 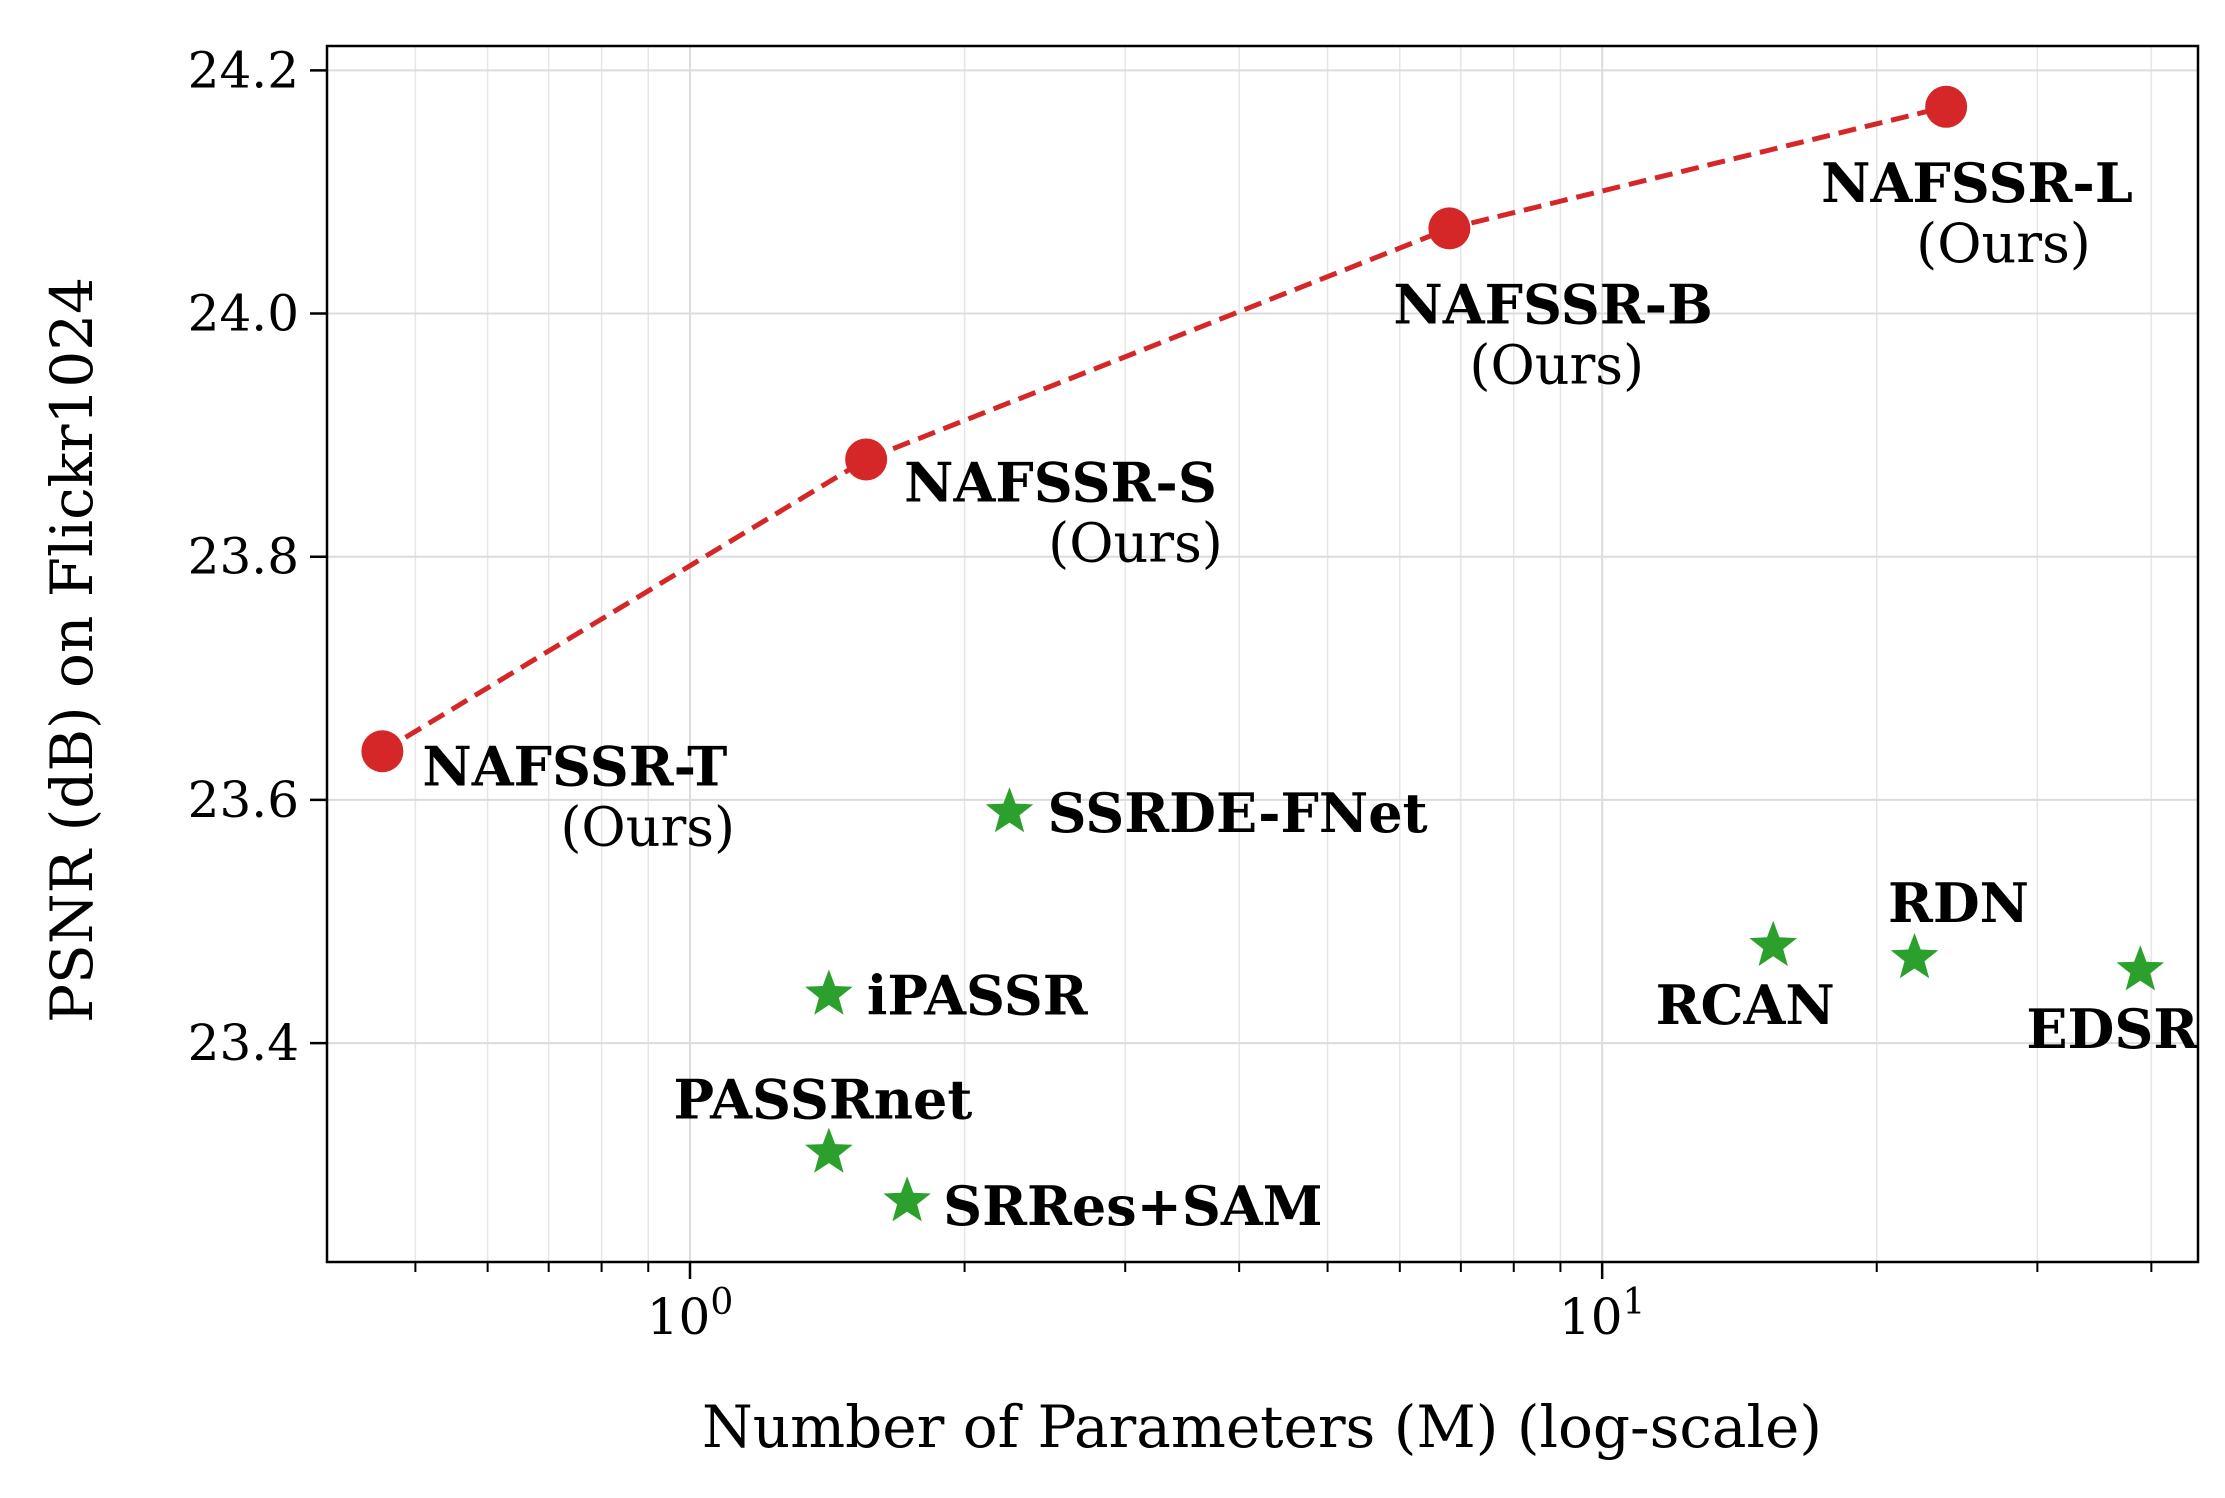 What do you see at coordinates (1745, 1005) in the screenshot?
I see `data-label: RCAN` at bounding box center [1745, 1005].